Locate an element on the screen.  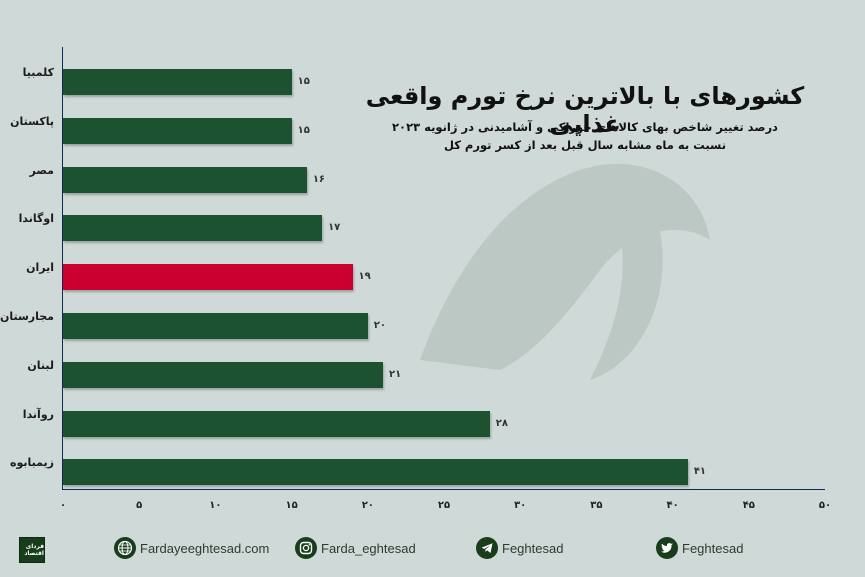
chart-title: کشورهای با بالاترین نرخ تورم واقعی غذایی is located at coordinates (585, 110).